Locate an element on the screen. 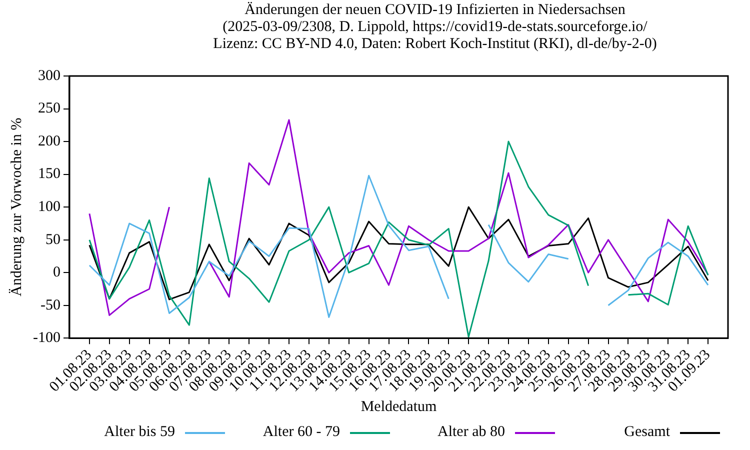  y-tick-label: 250 is located at coordinates (49, 108).